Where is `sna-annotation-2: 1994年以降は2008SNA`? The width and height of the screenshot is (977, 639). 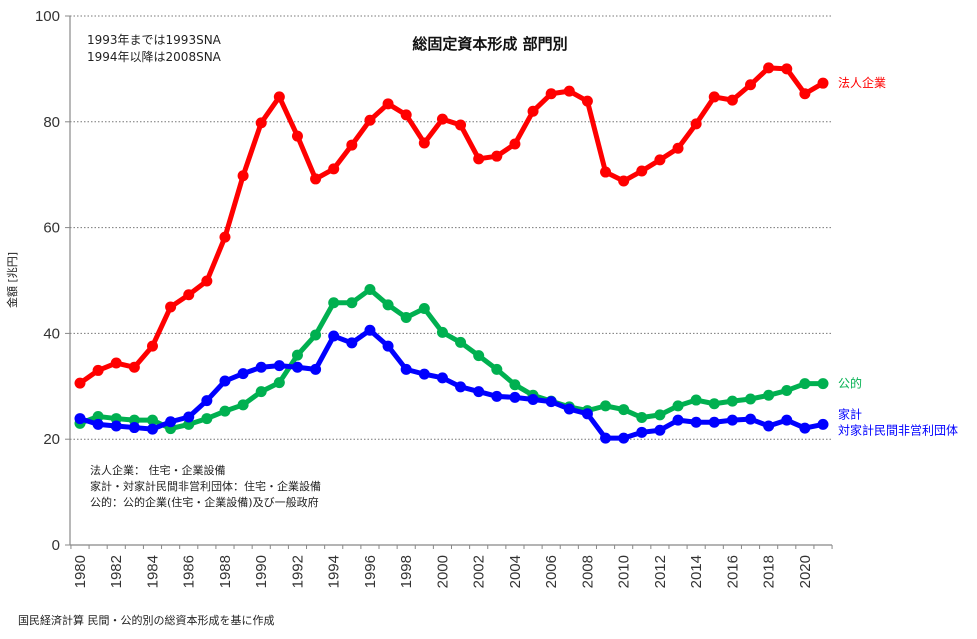 sna-annotation-2: 1994年以降は2008SNA is located at coordinates (154, 57).